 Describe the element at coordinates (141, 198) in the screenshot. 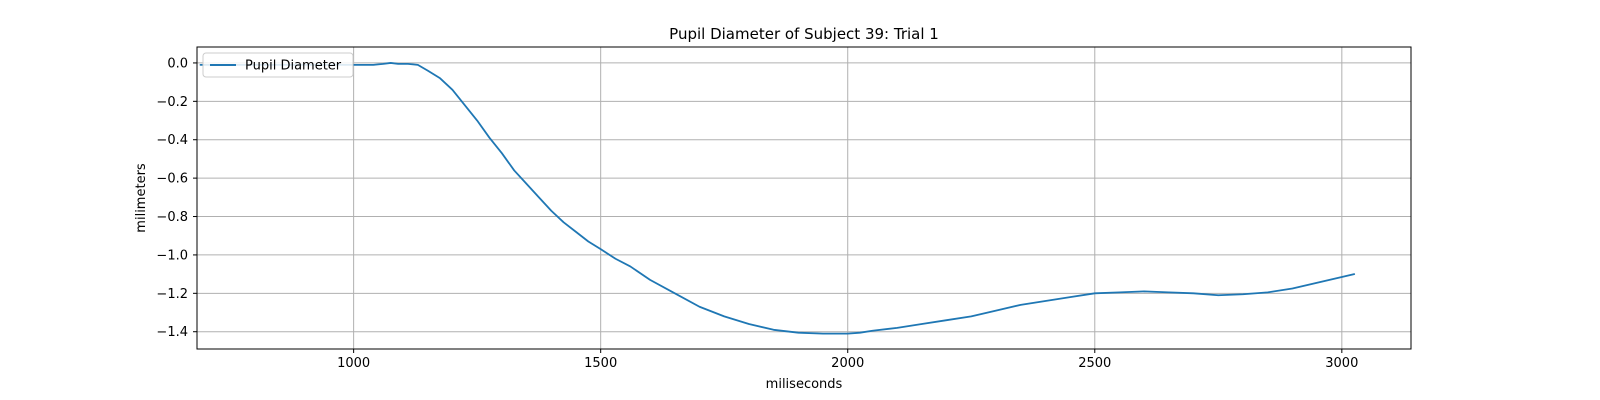

I see `y-axis-label: milimeters` at that location.